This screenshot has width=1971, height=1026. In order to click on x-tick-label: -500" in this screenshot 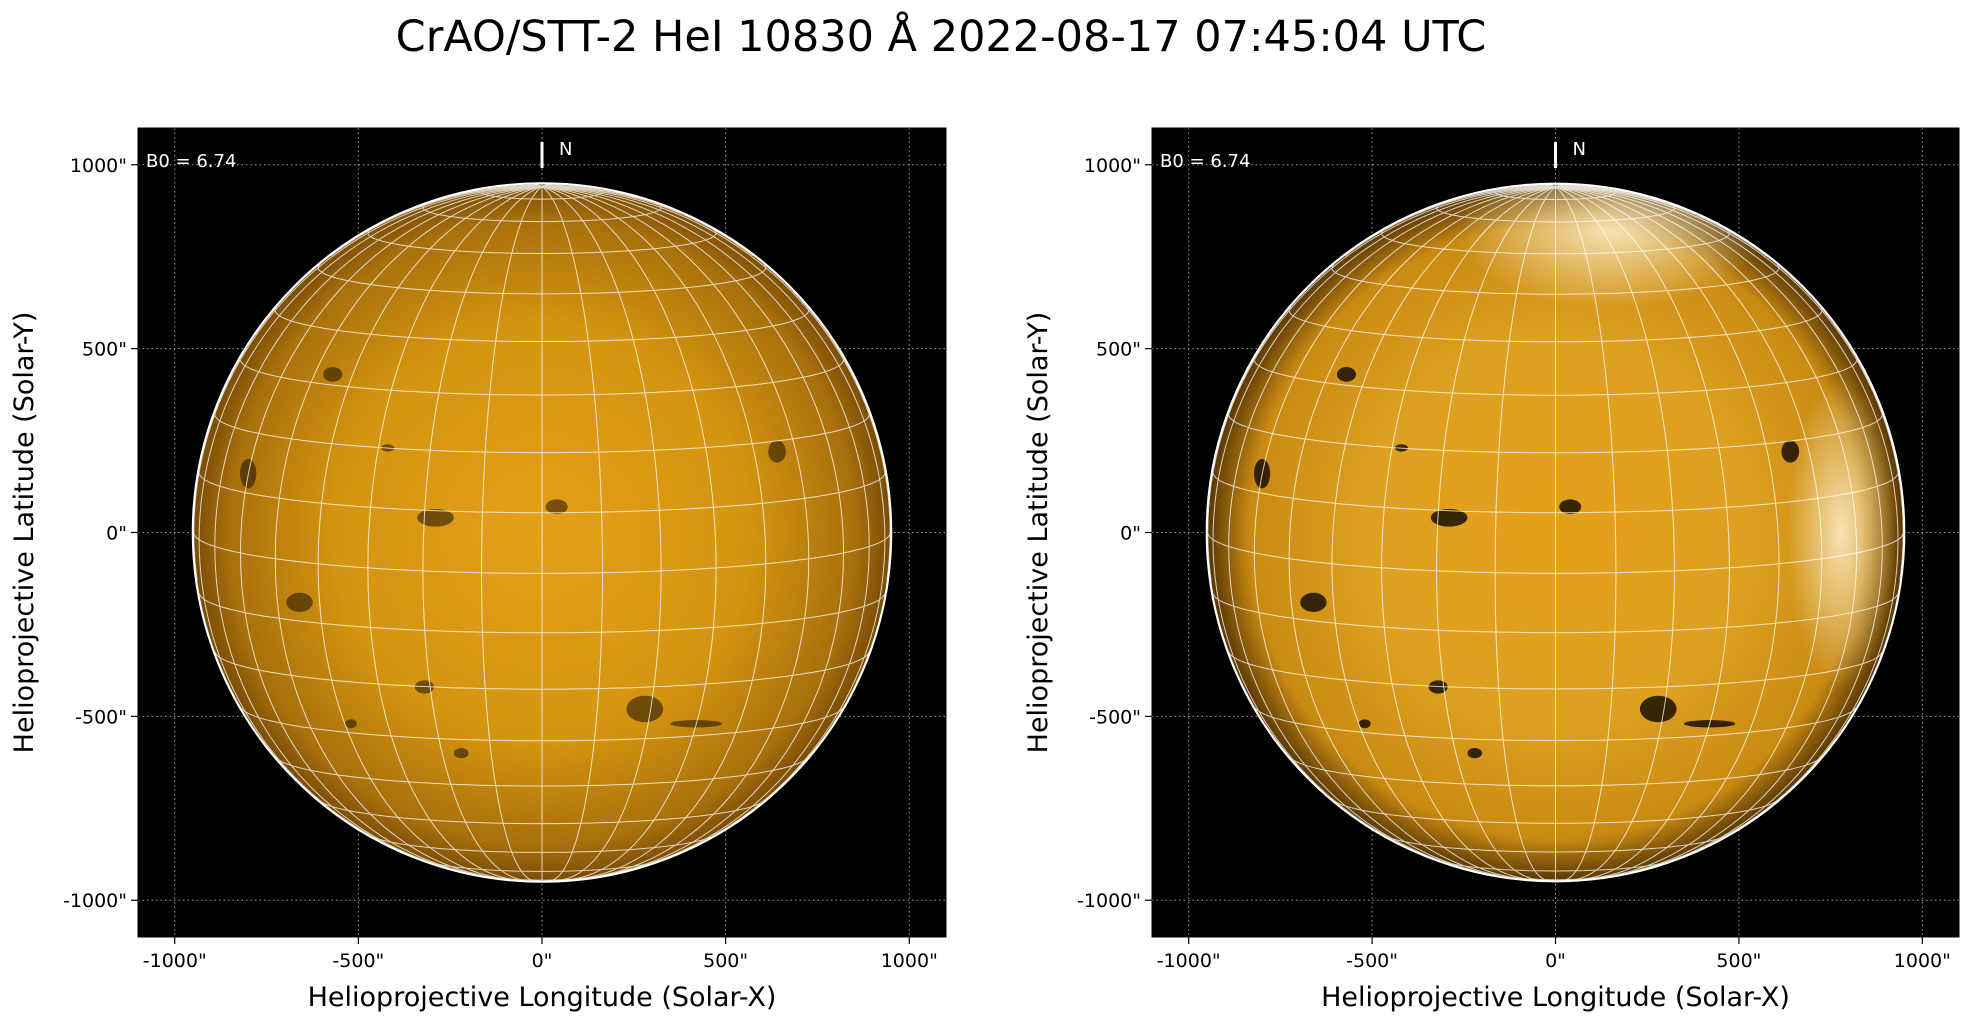, I will do `click(1372, 961)`.